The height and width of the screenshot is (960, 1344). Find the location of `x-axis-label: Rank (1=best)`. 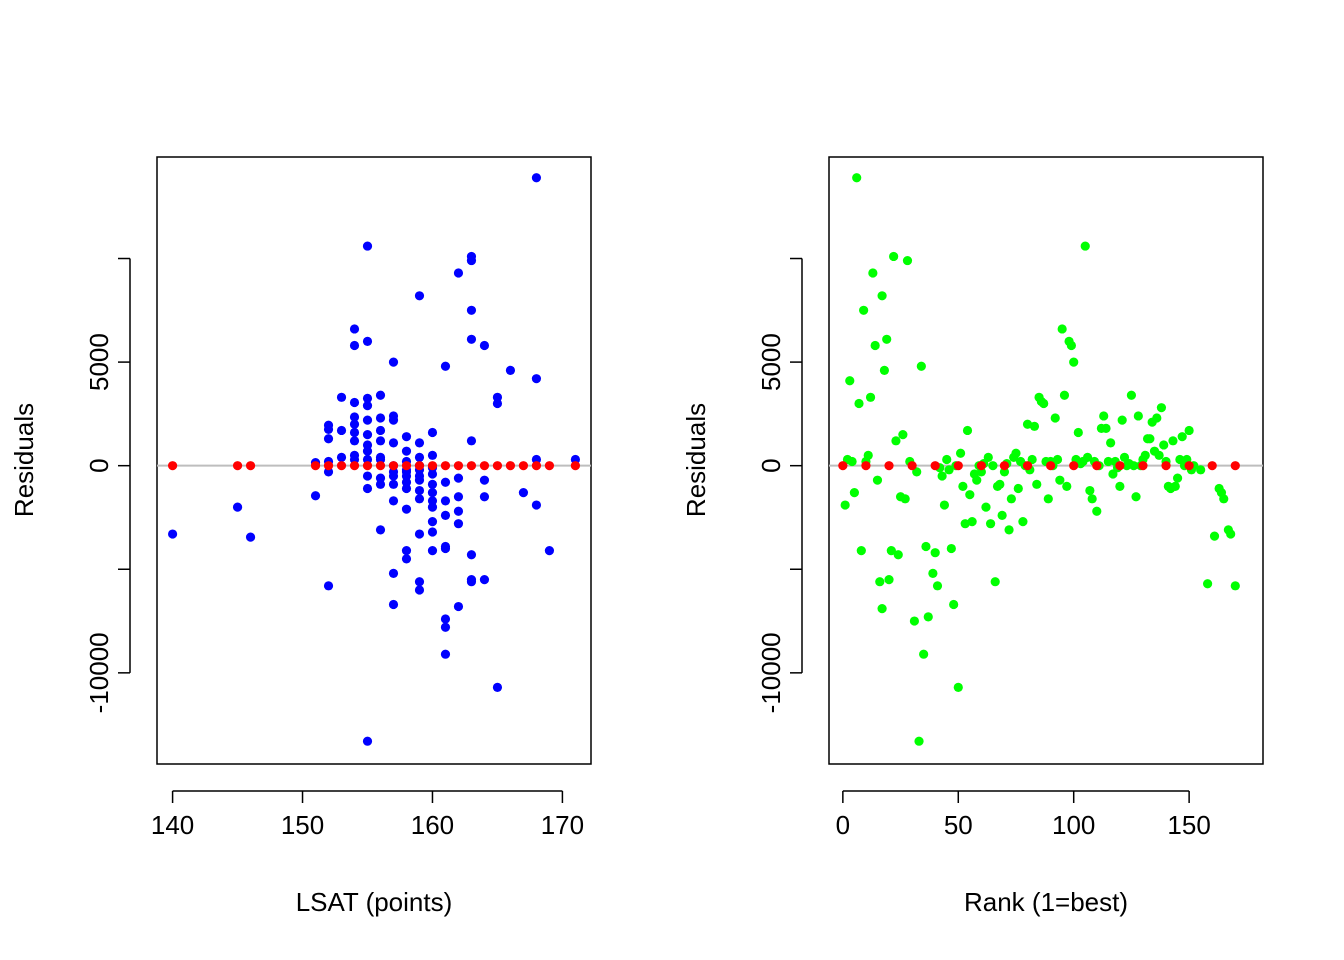

x-axis-label: Rank (1=best) is located at coordinates (1046, 902).